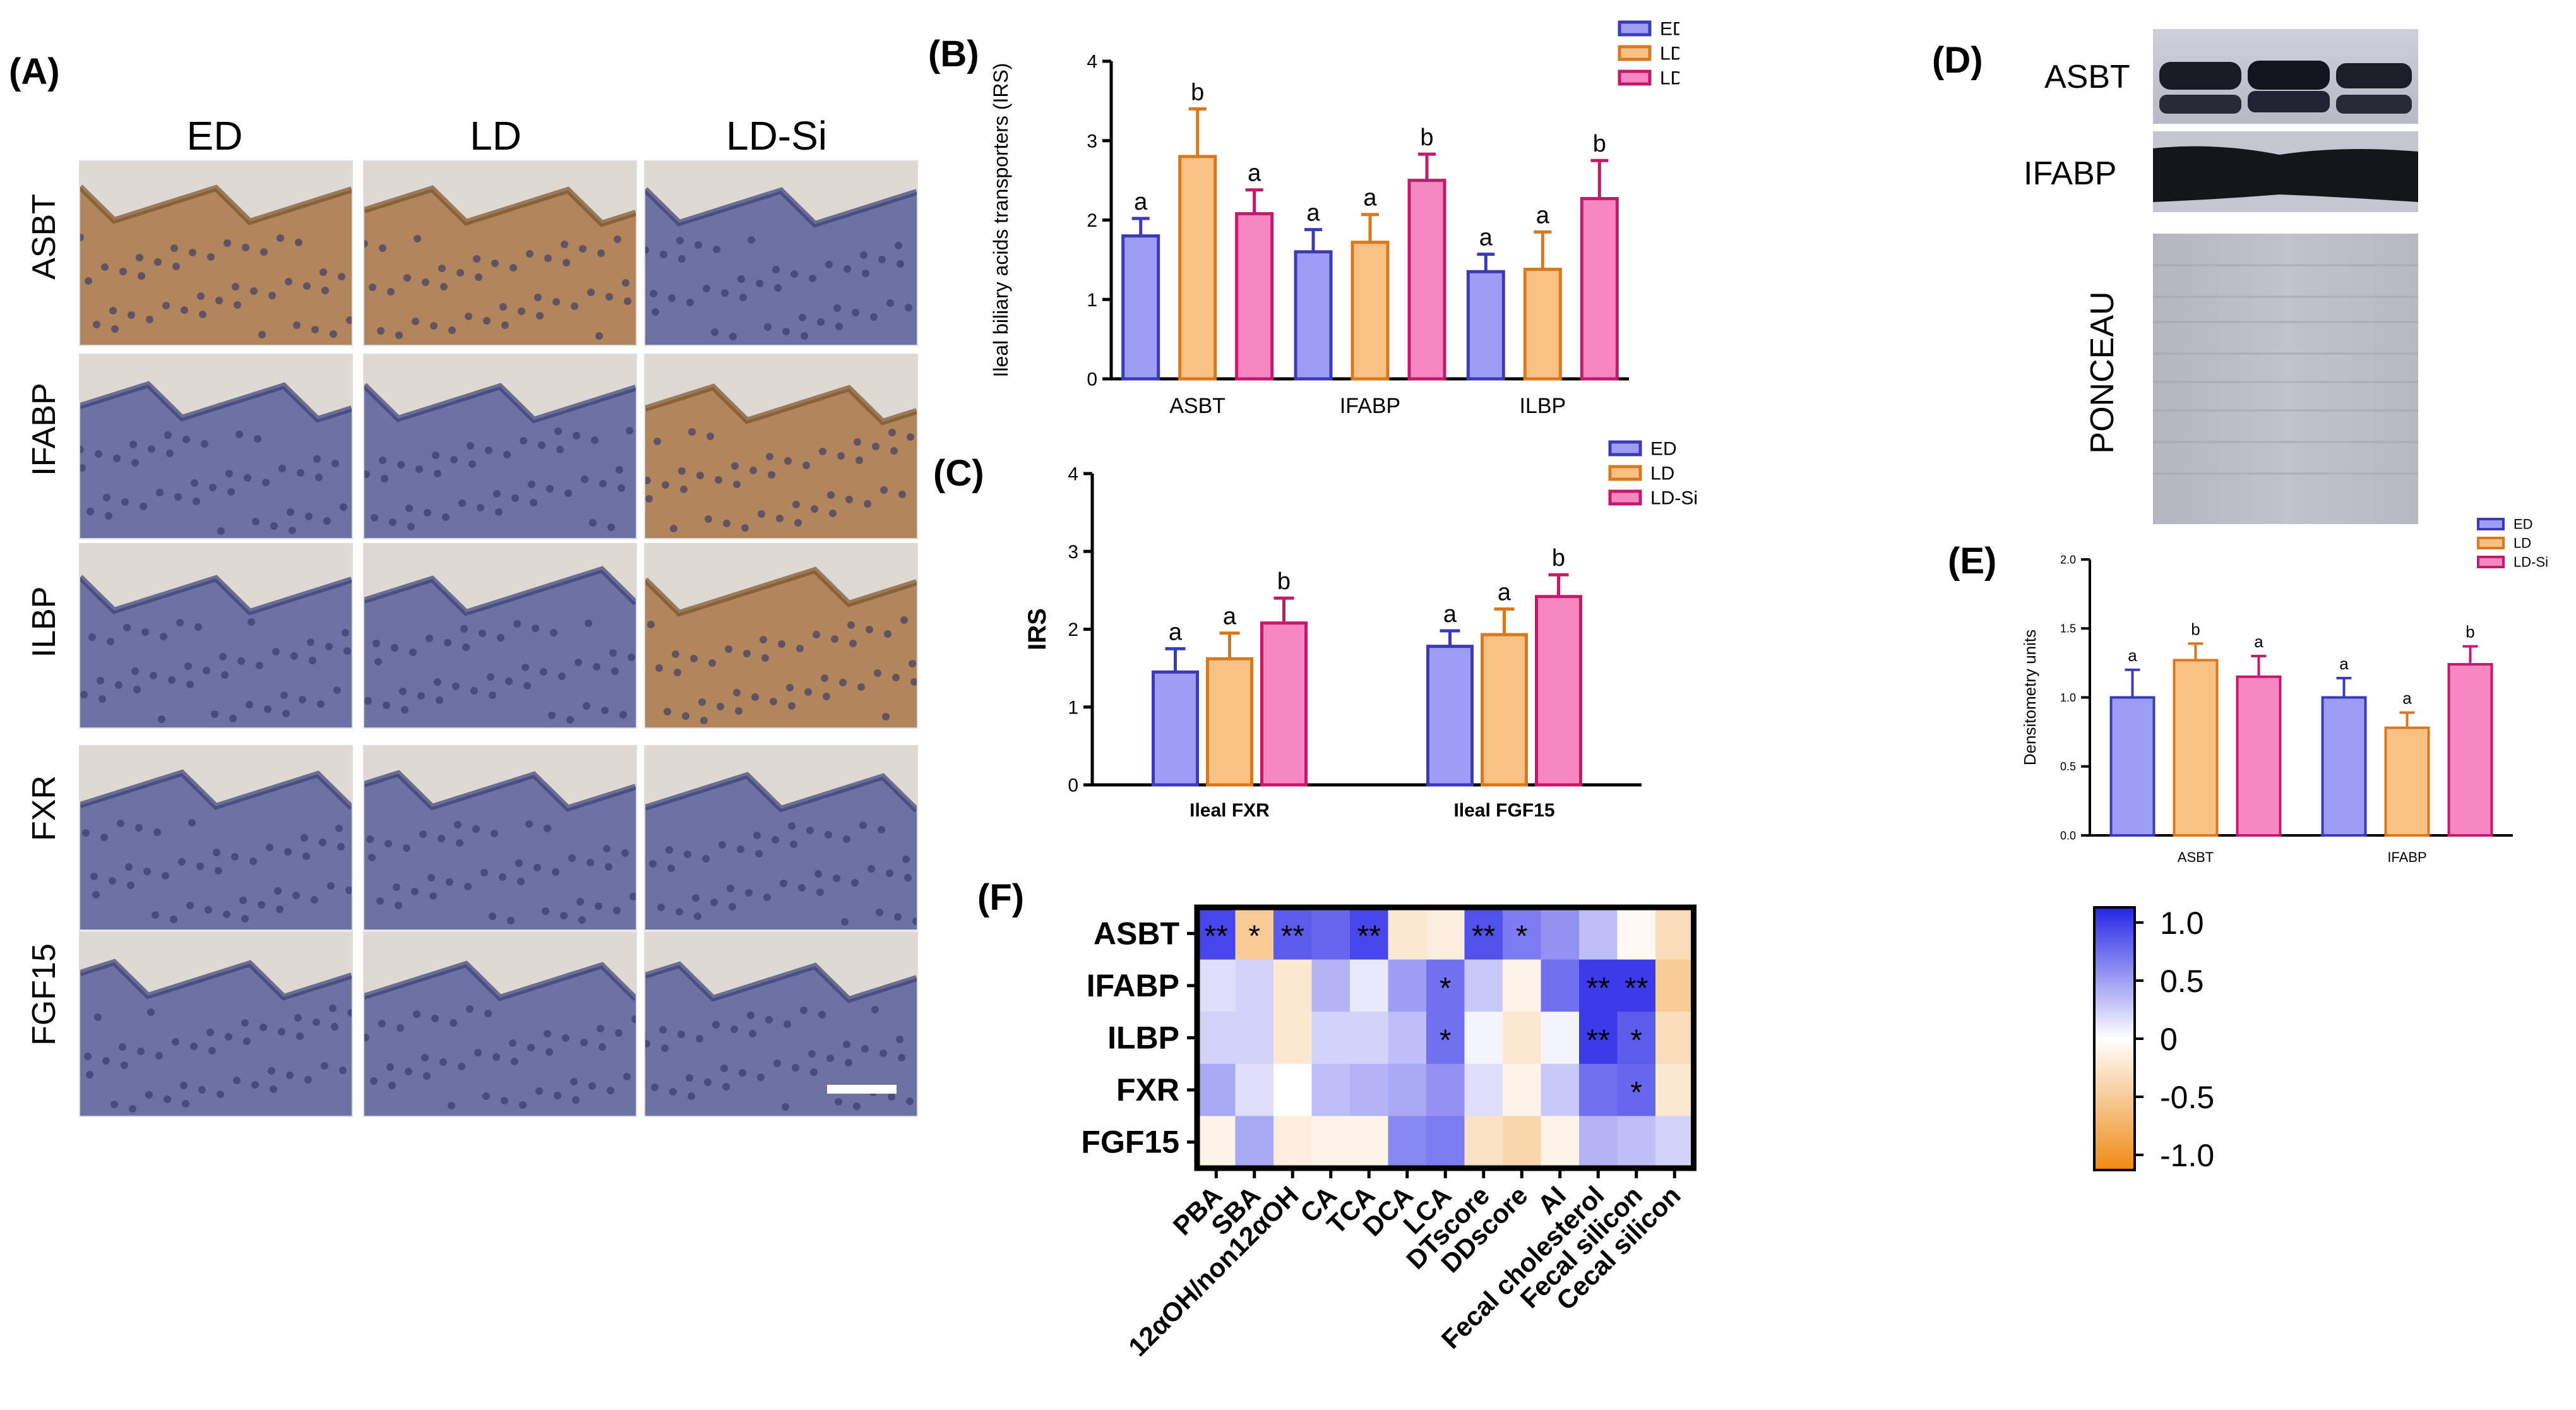  Describe the element at coordinates (44, 237) in the screenshot. I see `row-label-asbt: ASBT` at that location.